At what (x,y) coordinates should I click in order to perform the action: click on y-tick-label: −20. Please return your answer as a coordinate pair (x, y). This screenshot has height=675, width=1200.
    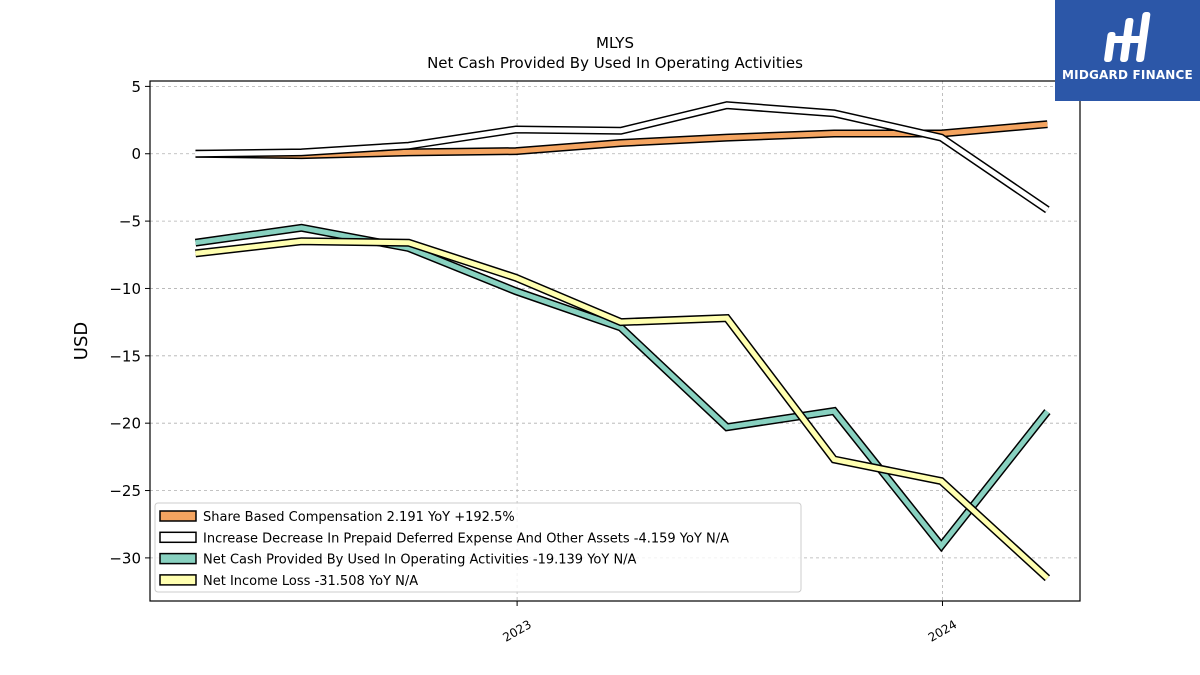
    Looking at the image, I should click on (125, 424).